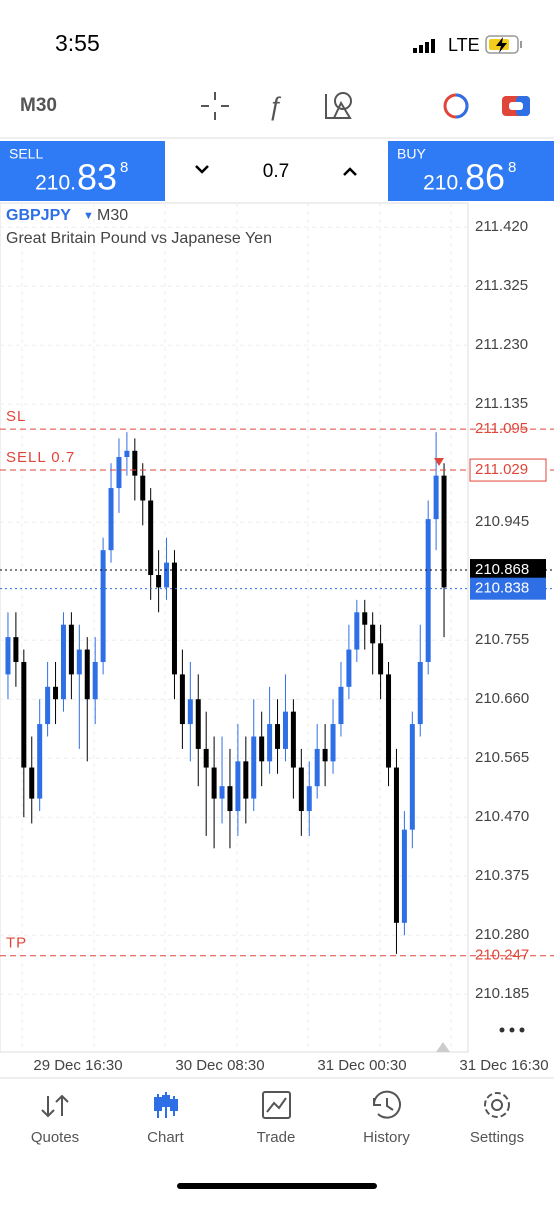 The width and height of the screenshot is (554, 1205). What do you see at coordinates (464, 45) in the screenshot?
I see `network-label: LTE` at bounding box center [464, 45].